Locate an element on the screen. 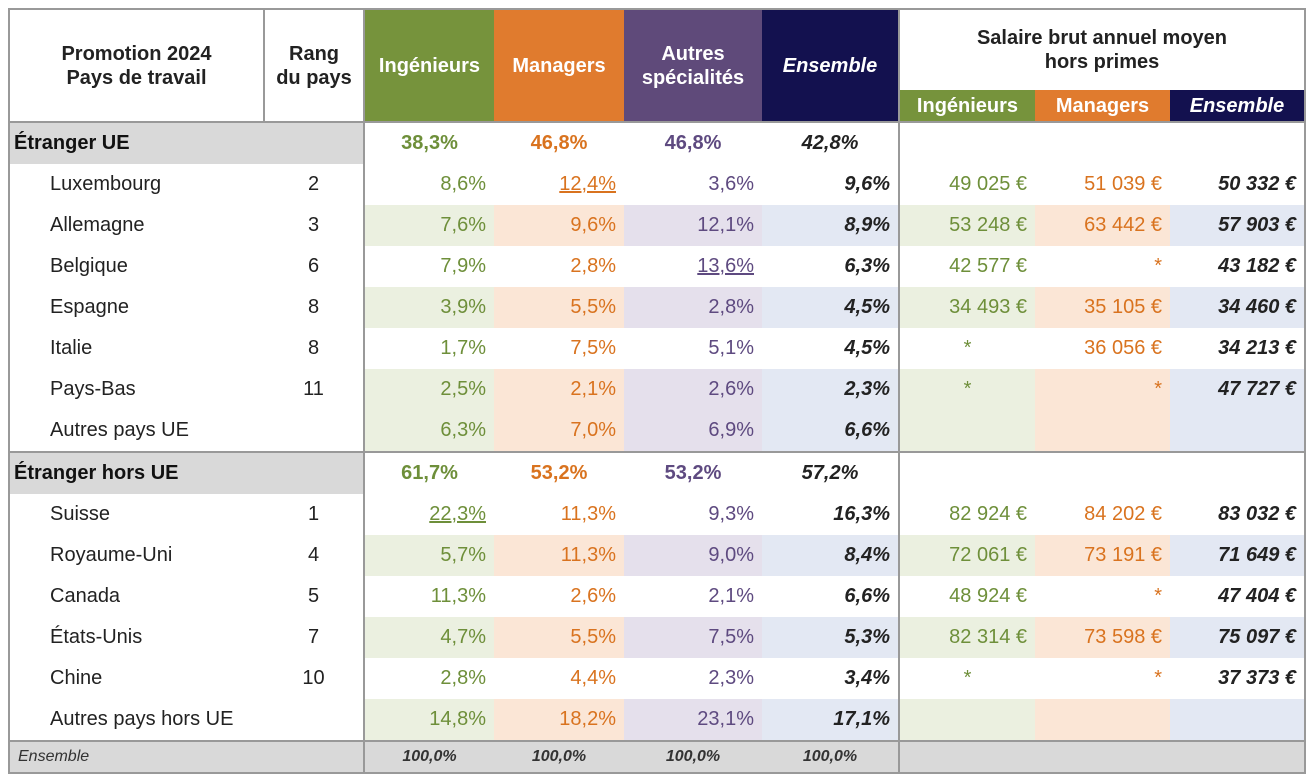 This screenshot has width=1312, height=778. pct-autres: 2,6% is located at coordinates (693, 389).